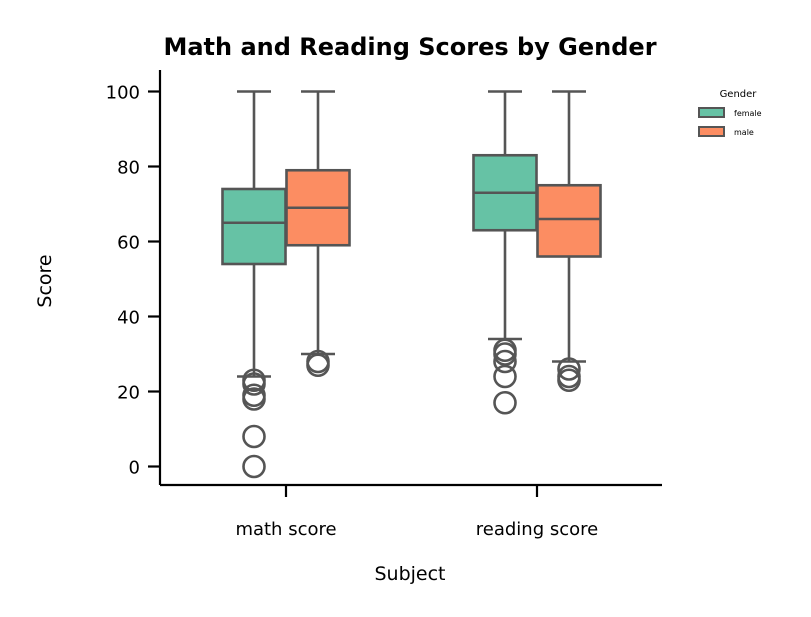 The width and height of the screenshot is (811, 617). Describe the element at coordinates (537, 529) in the screenshot. I see `x-tick-label: reading score` at that location.